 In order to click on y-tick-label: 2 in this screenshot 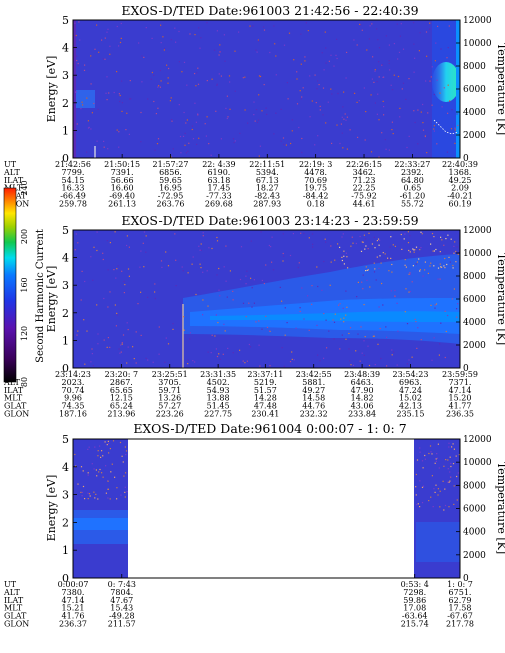, I will do `click(65, 522)`.